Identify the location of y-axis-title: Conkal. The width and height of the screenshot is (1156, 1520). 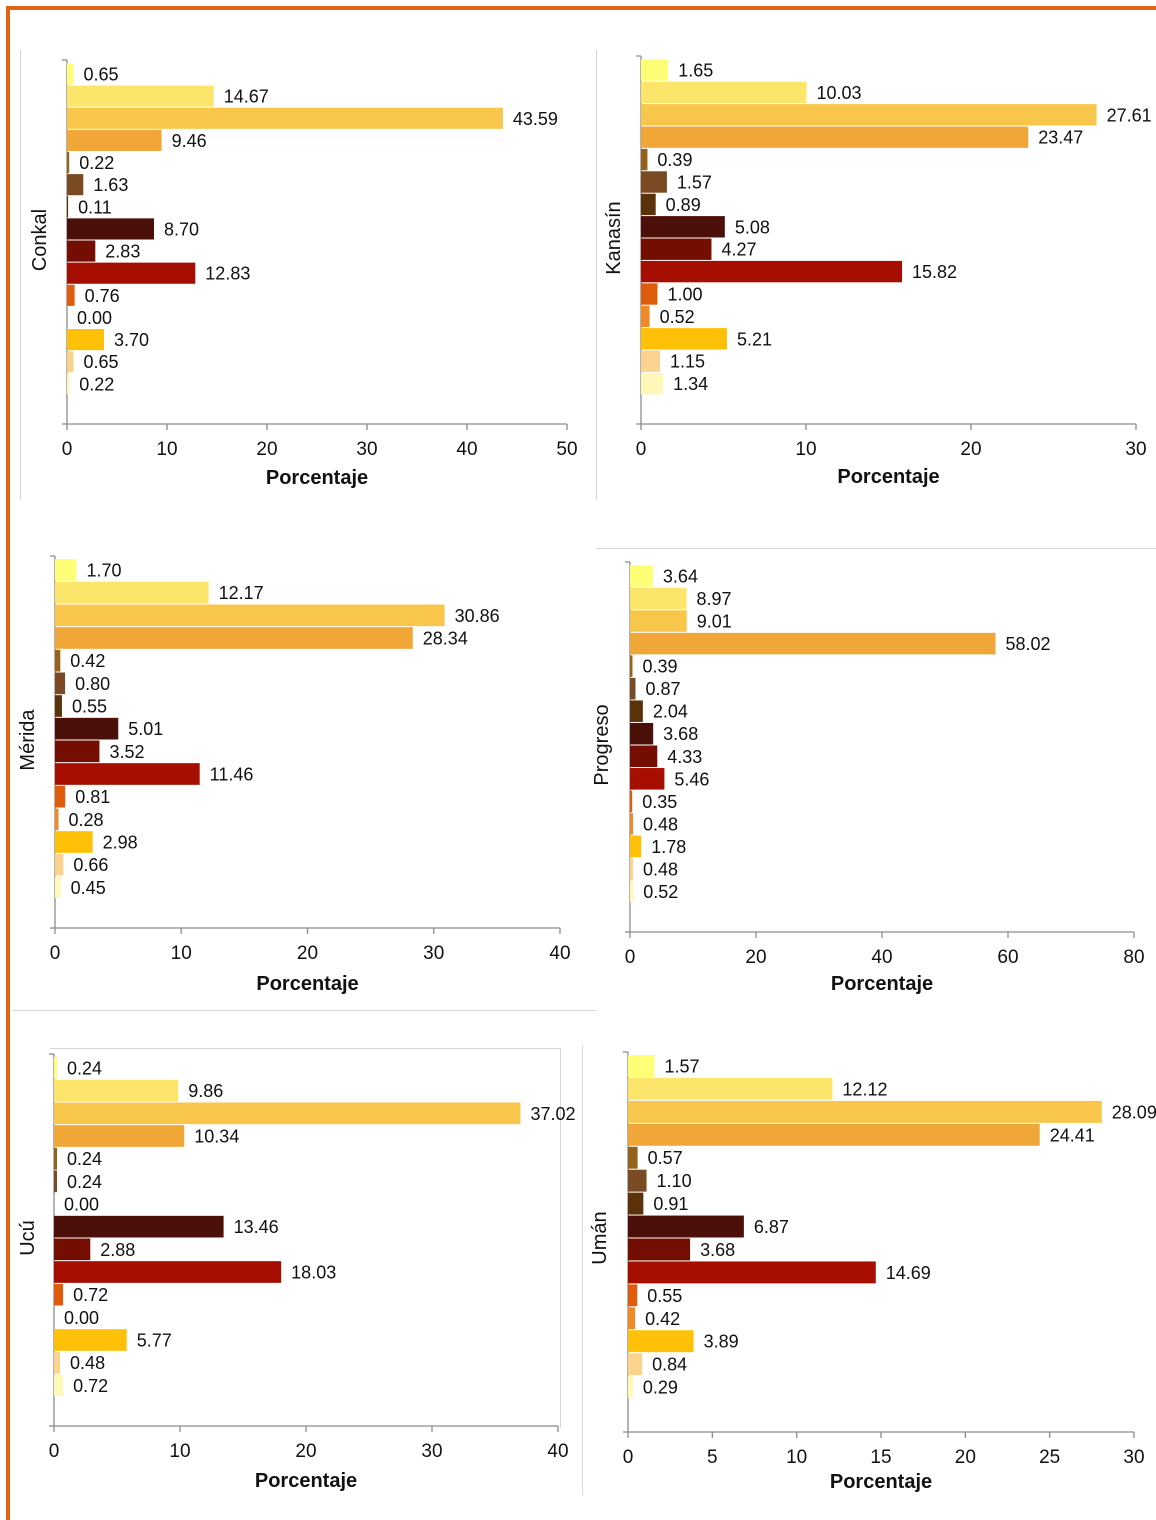
(40, 240).